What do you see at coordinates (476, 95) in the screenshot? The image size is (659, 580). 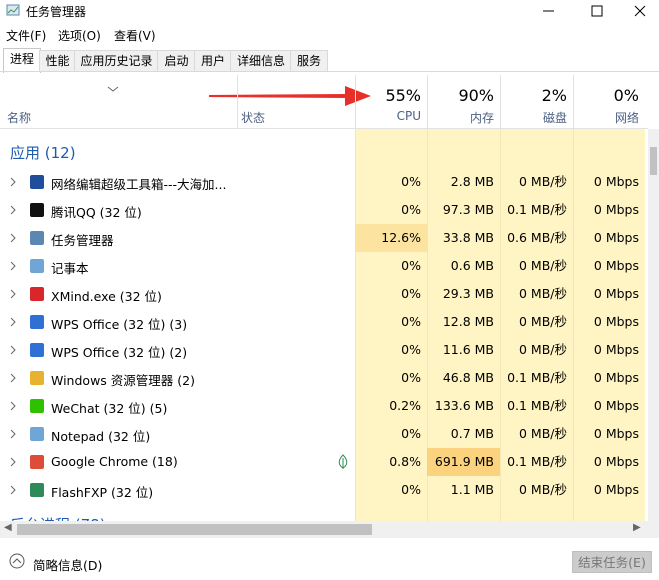 I see `column-percent: 90%` at bounding box center [476, 95].